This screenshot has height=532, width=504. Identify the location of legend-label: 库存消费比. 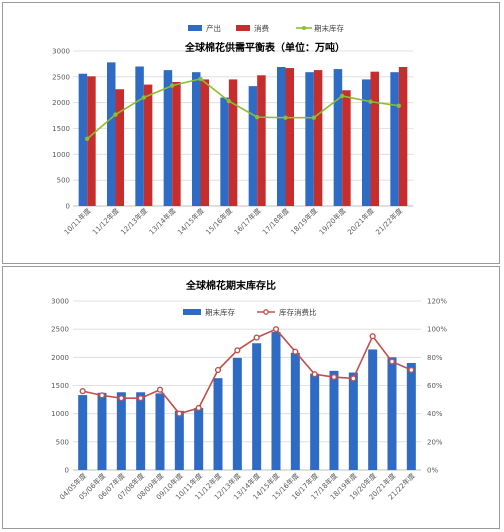
(298, 312).